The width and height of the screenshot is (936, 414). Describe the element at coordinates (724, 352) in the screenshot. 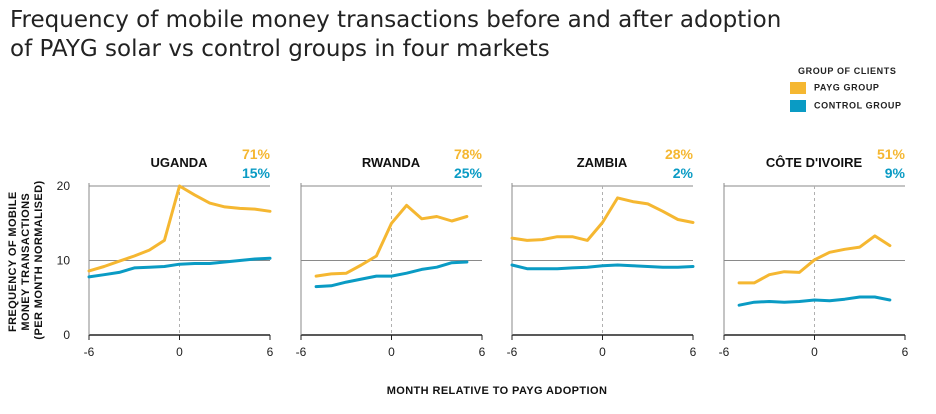

I see `panel-4-x-tick-label: -6` at that location.